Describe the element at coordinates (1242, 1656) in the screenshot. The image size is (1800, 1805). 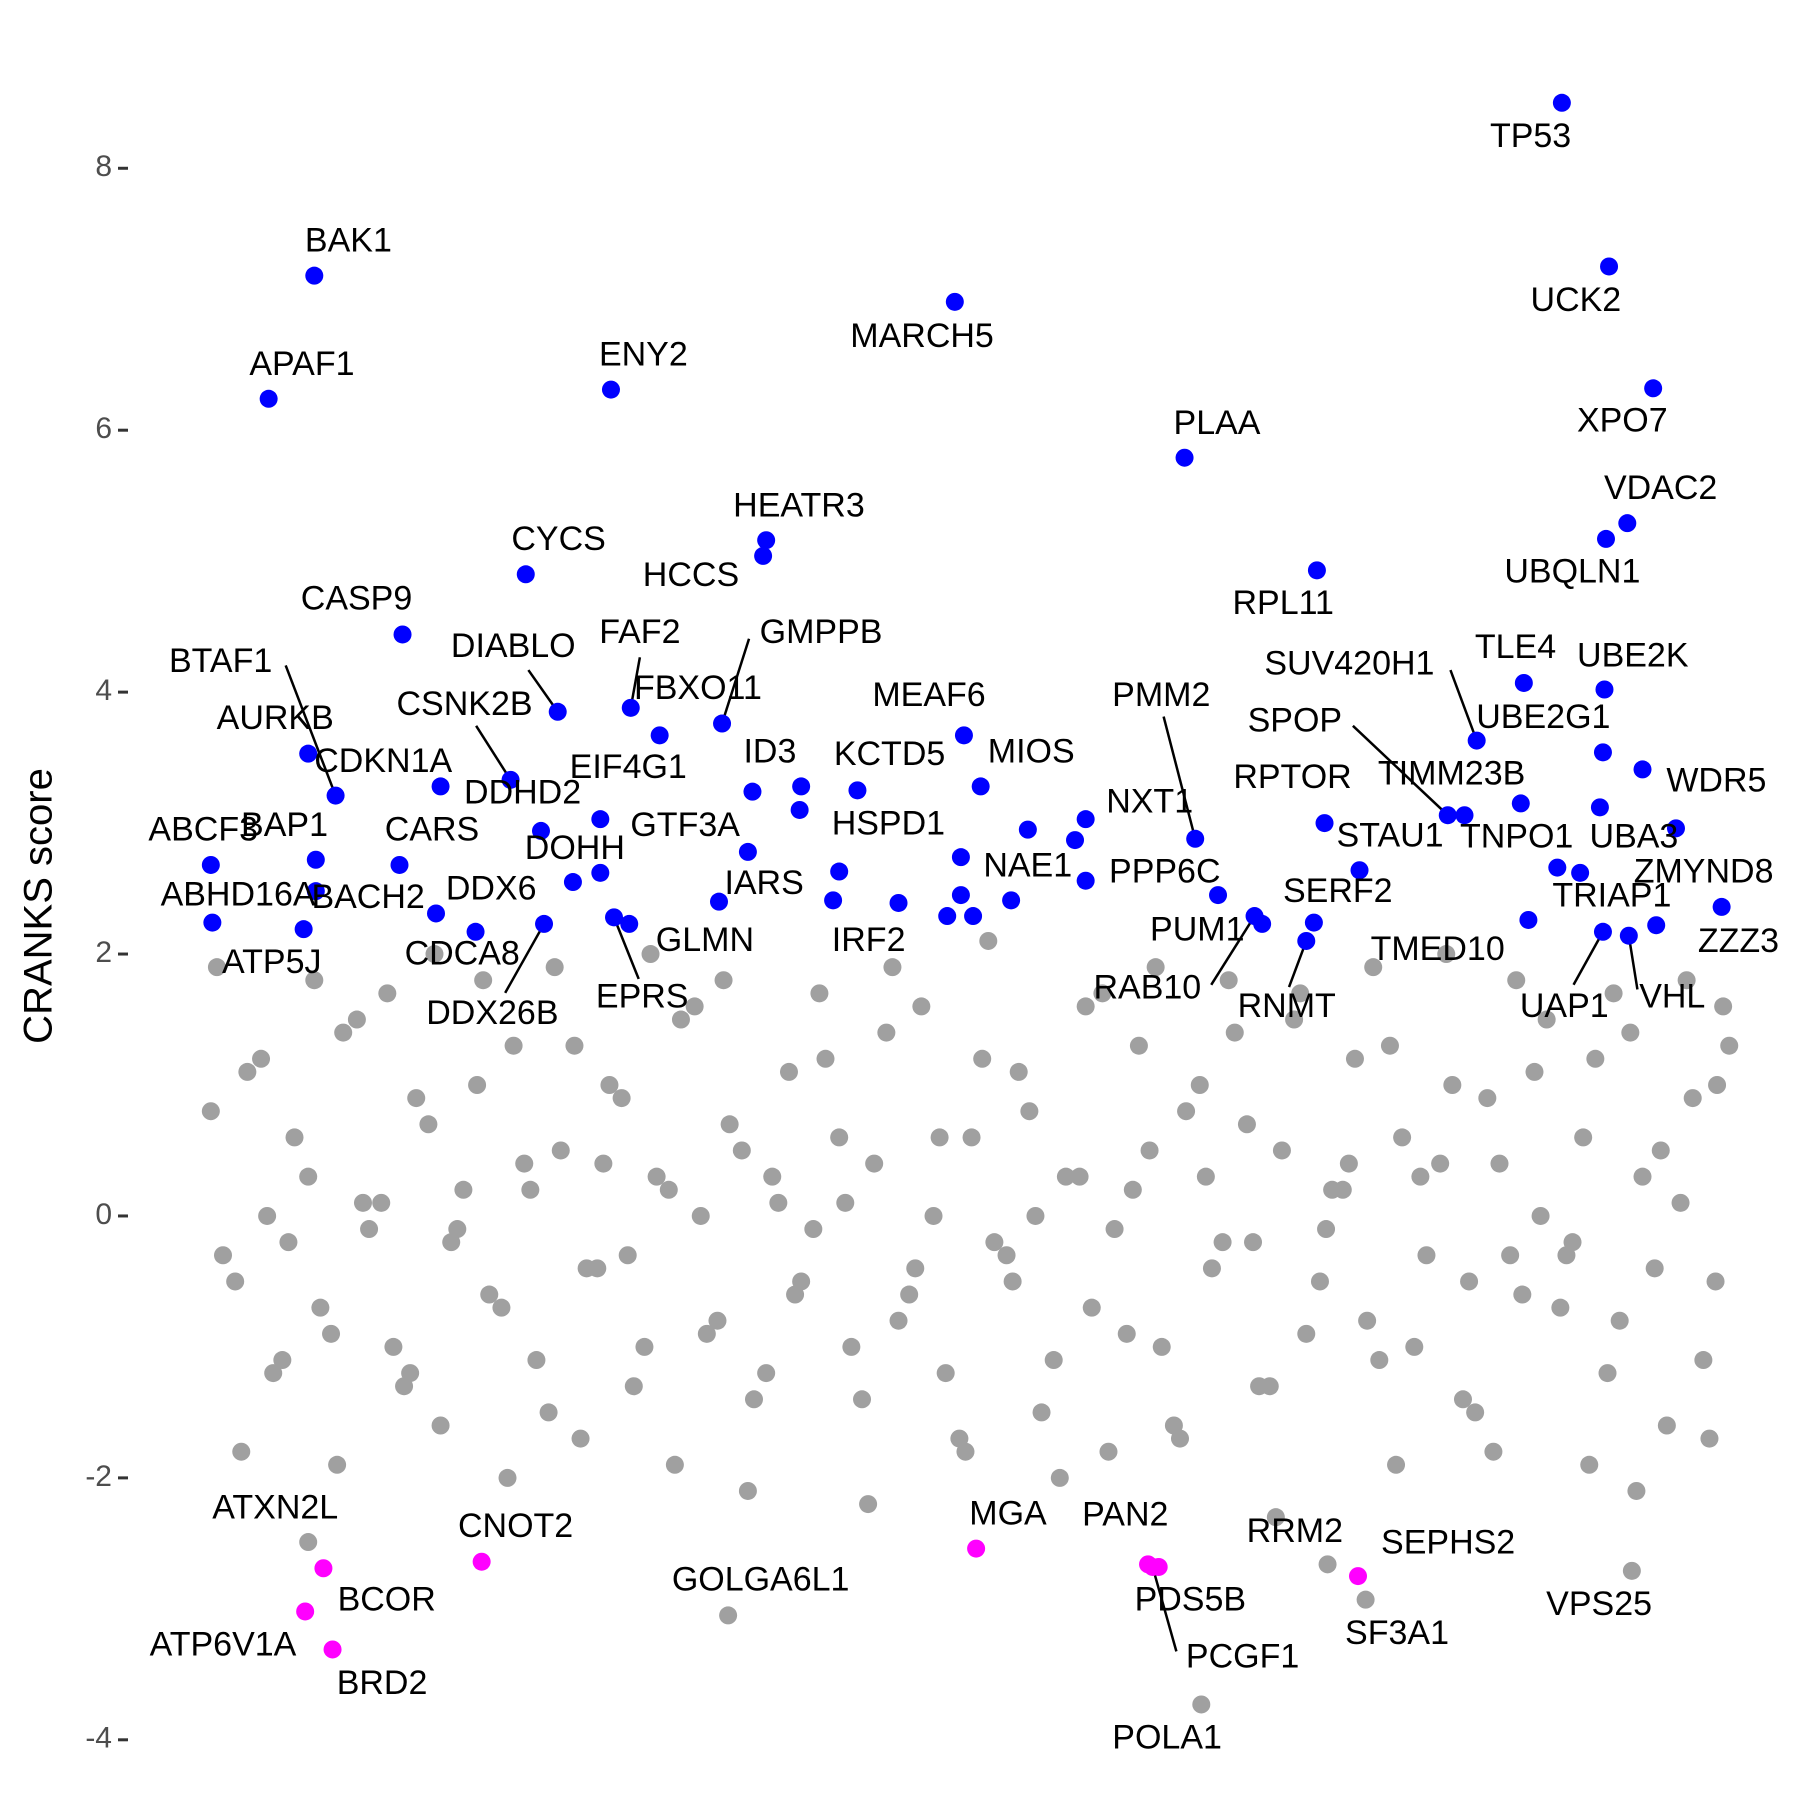
I see `point-label: PCGF1` at that location.